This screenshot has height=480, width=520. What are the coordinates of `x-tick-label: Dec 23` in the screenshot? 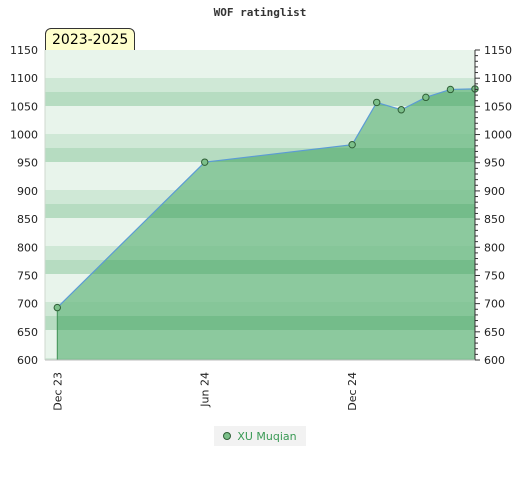 It's located at (57, 391).